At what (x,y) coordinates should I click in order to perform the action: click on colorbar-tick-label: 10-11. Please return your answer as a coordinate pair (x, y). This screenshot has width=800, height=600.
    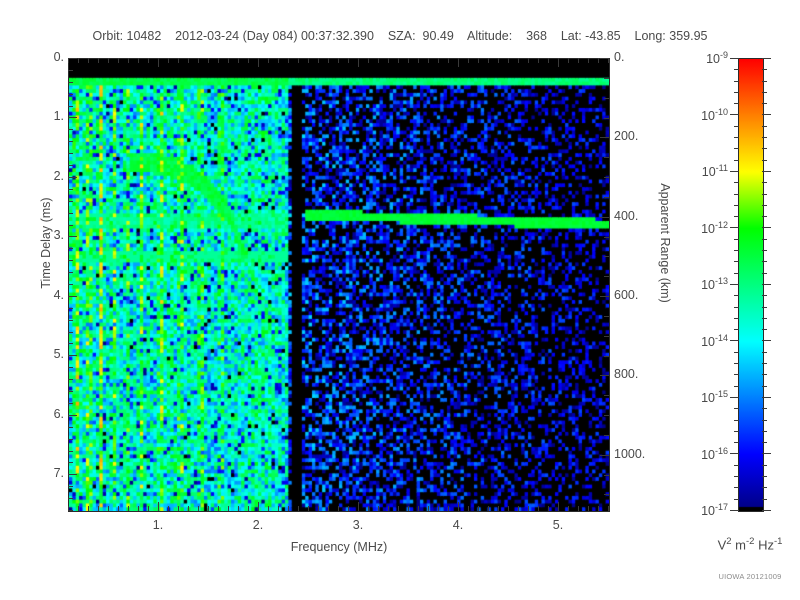
    Looking at the image, I should click on (714, 171).